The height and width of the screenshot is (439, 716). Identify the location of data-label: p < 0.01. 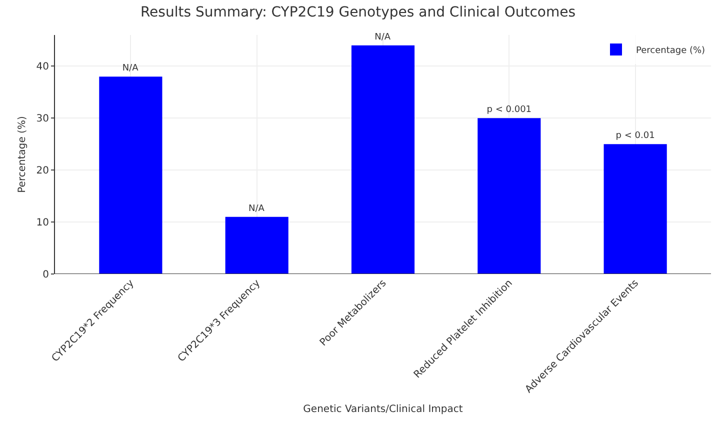
(635, 136).